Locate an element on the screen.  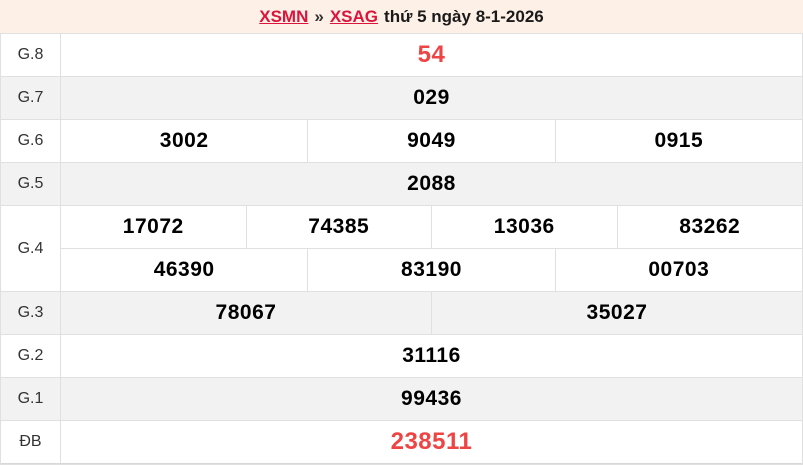
prize-number: 0915 is located at coordinates (678, 141).